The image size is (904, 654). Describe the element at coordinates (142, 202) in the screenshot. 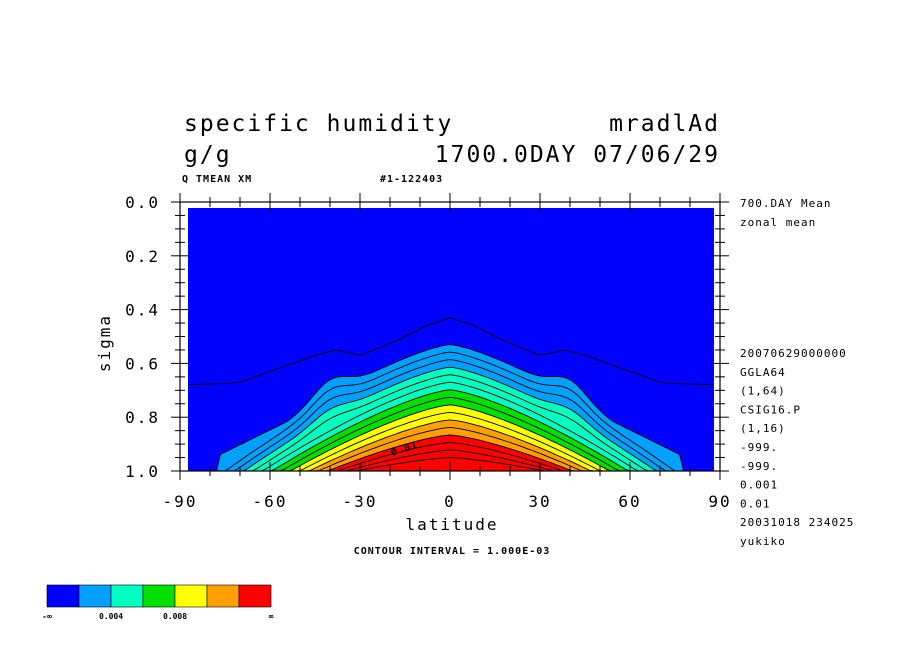

I see `y-tick-label: 0.0` at that location.